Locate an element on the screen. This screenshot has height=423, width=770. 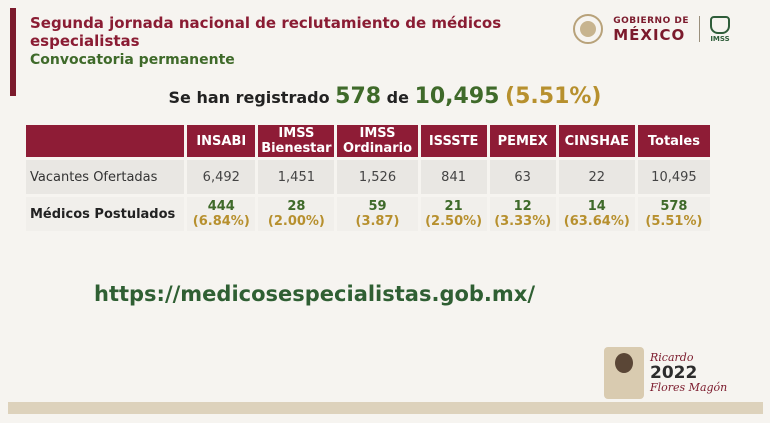
header-totales: Totales is located at coordinates (673, 141).